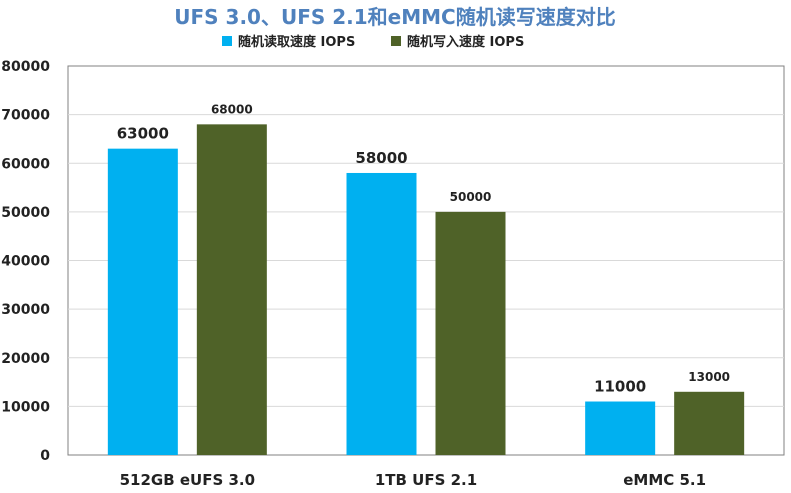  I want to click on data-label: 58000, so click(381, 158).